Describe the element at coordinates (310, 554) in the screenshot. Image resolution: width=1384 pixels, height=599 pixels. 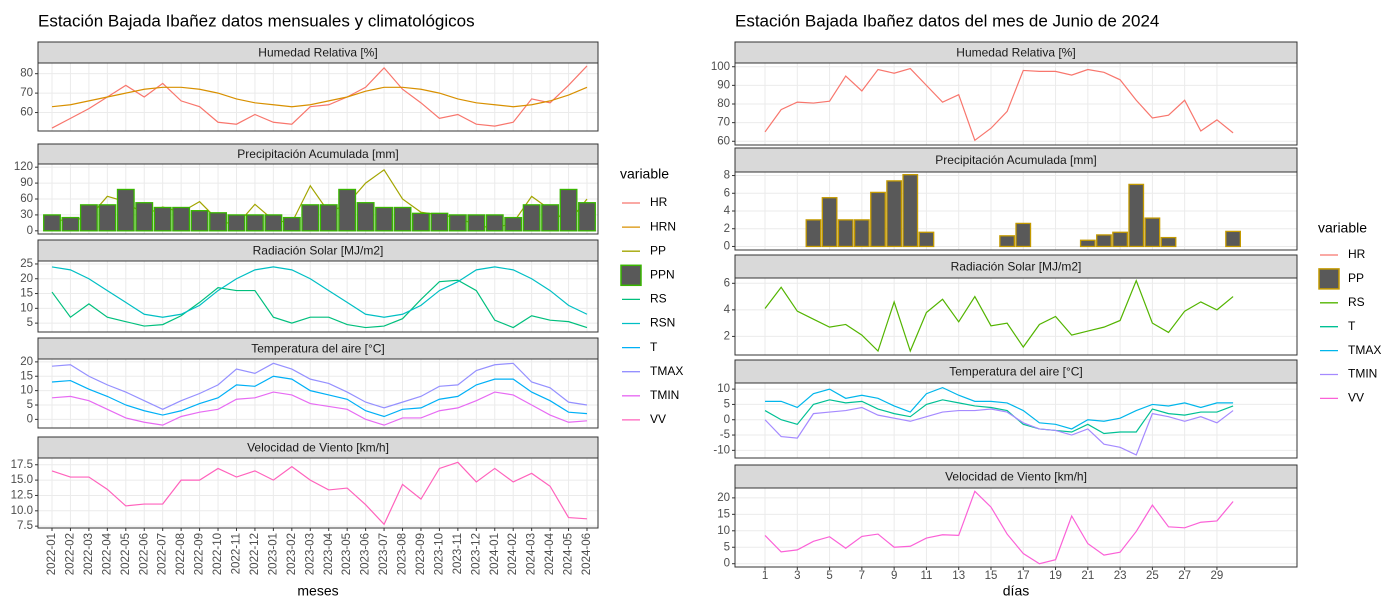
I see `x-tick-label: 2023-03` at that location.